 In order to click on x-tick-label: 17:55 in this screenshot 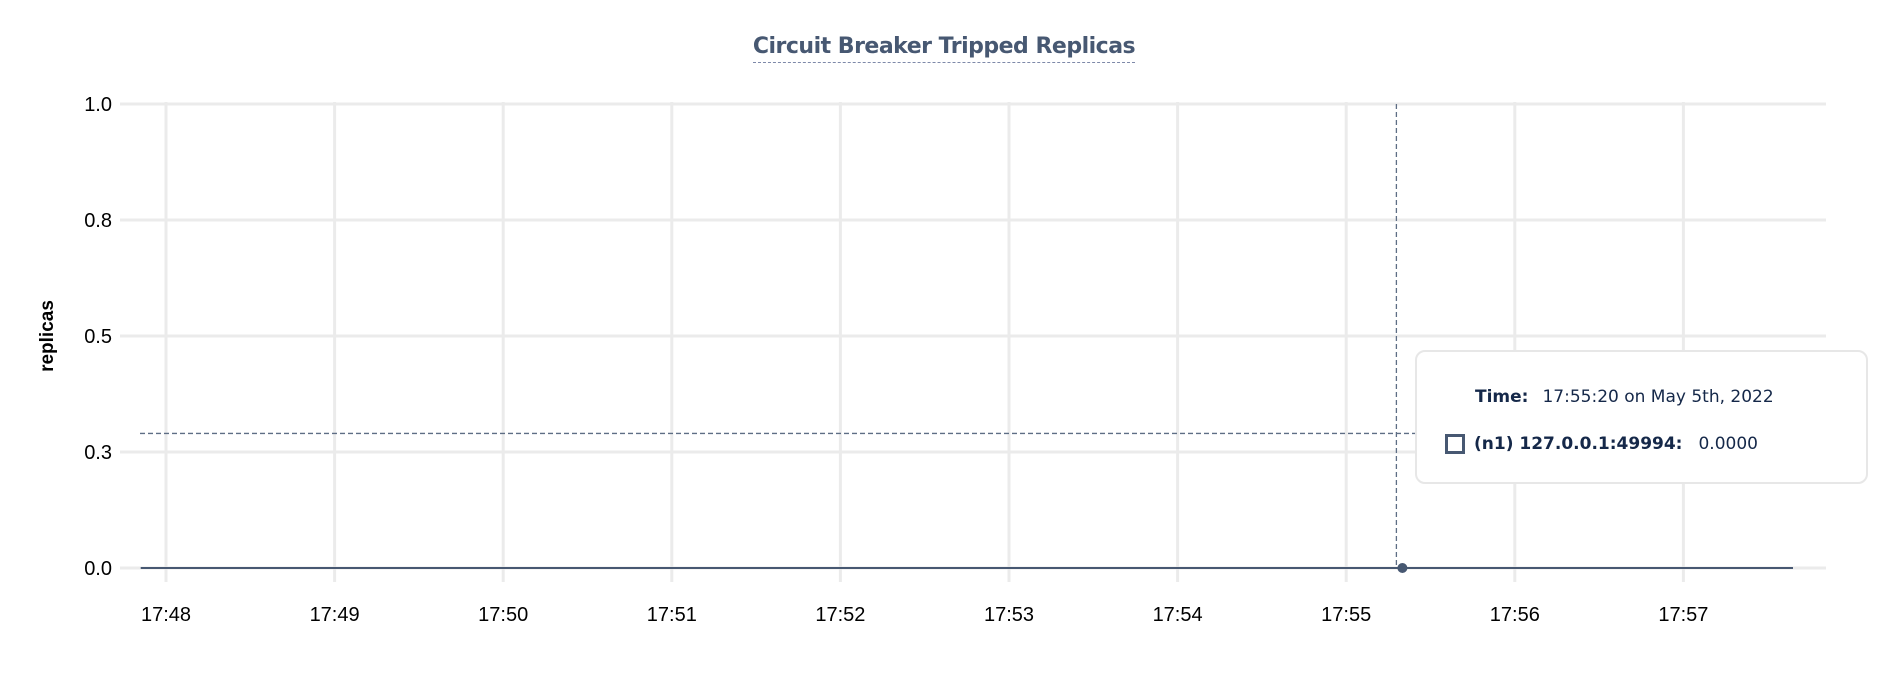, I will do `click(1346, 615)`.